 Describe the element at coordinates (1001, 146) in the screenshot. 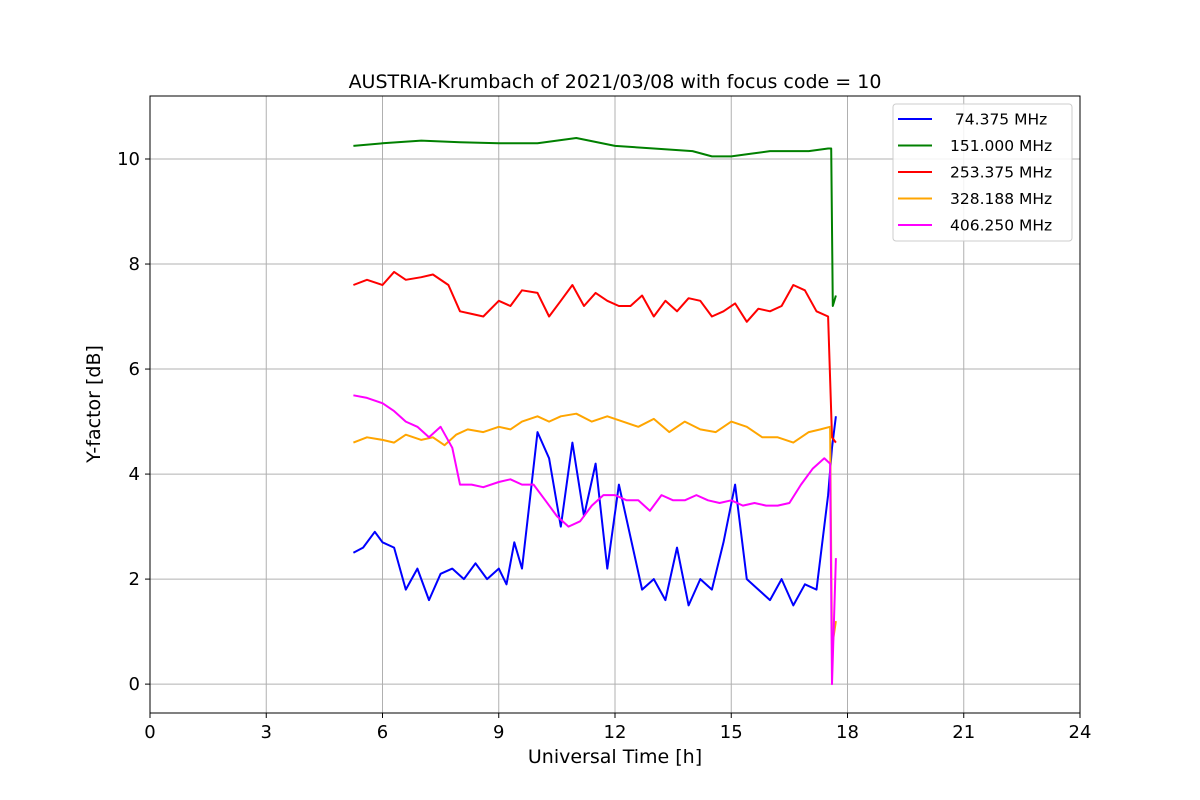

I see `legend-label-1: 151.000 MHz` at that location.